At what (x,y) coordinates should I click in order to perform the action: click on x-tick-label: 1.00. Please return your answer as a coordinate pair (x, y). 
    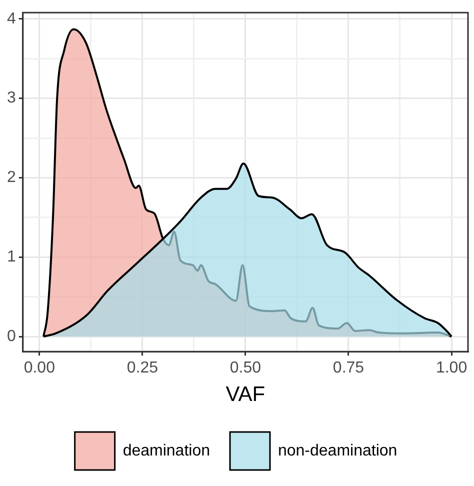
    Looking at the image, I should click on (452, 368).